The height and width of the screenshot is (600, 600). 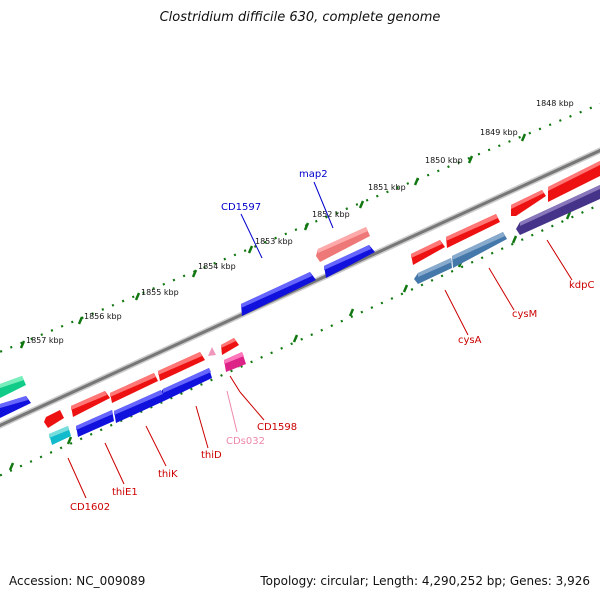 What do you see at coordinates (90, 404) in the screenshot?
I see `gene-red-thiE1` at bounding box center [90, 404].